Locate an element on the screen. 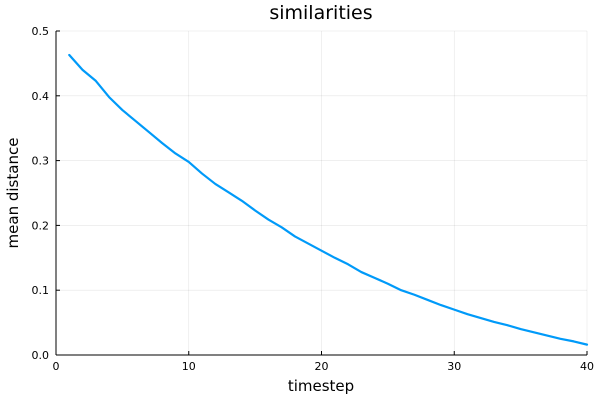  x-tick-label: 20 is located at coordinates (322, 366).